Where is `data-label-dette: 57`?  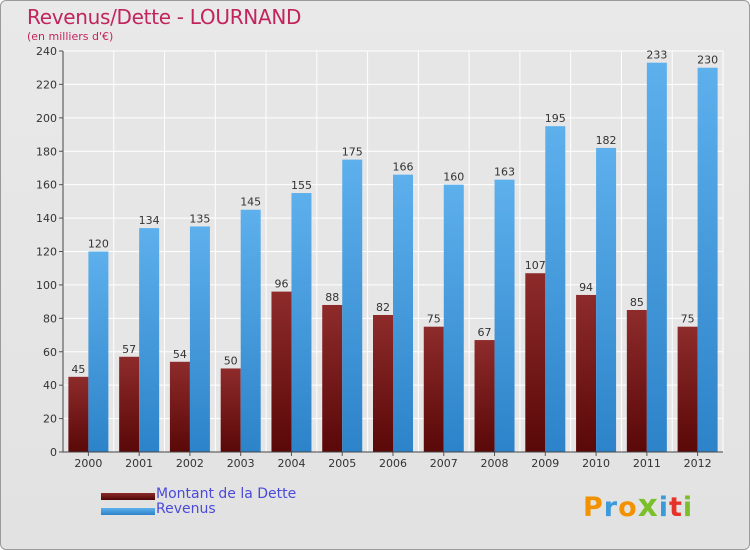
data-label-dette: 57 is located at coordinates (129, 349).